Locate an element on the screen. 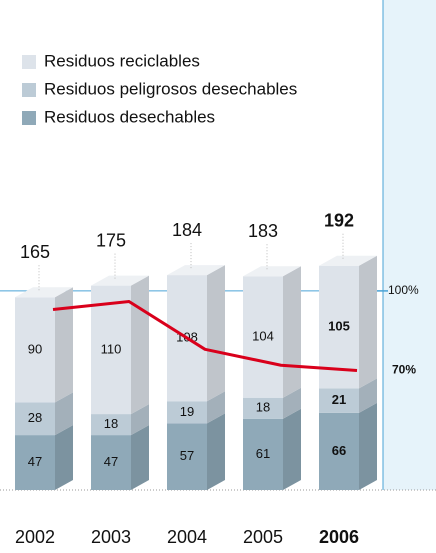  x-tick-label: 2004 is located at coordinates (187, 537).